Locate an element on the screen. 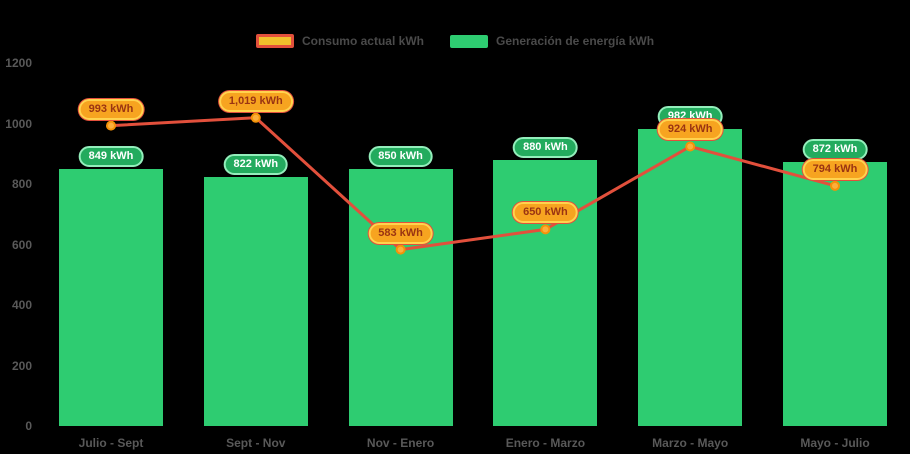 This screenshot has width=910, height=454. y-axis-tick-label: 400 is located at coordinates (21, 305).